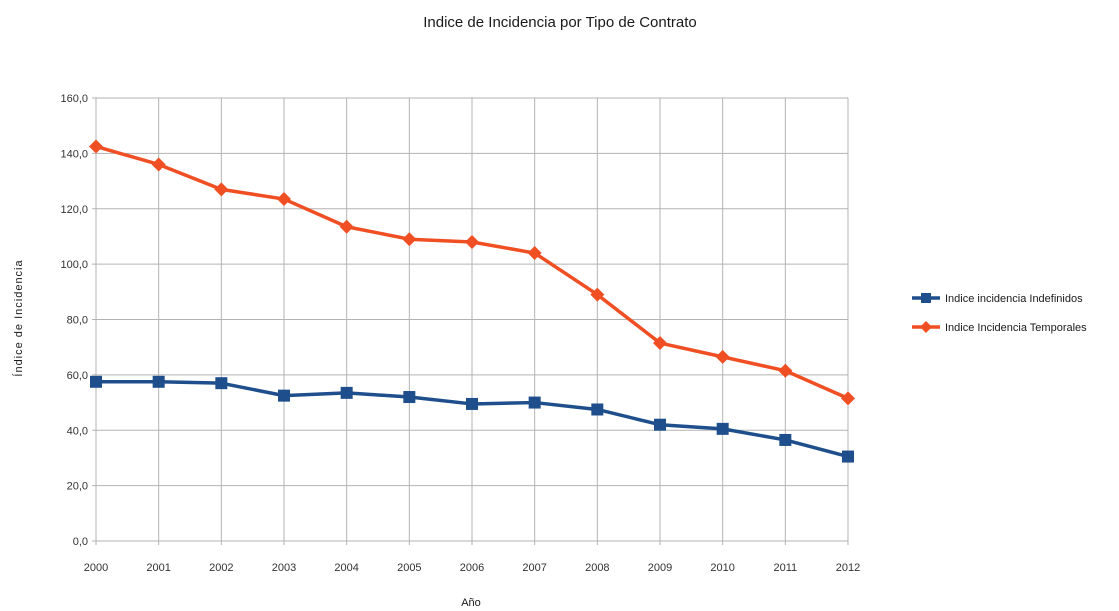  I want to click on x-tick-label: 2006, so click(472, 568).